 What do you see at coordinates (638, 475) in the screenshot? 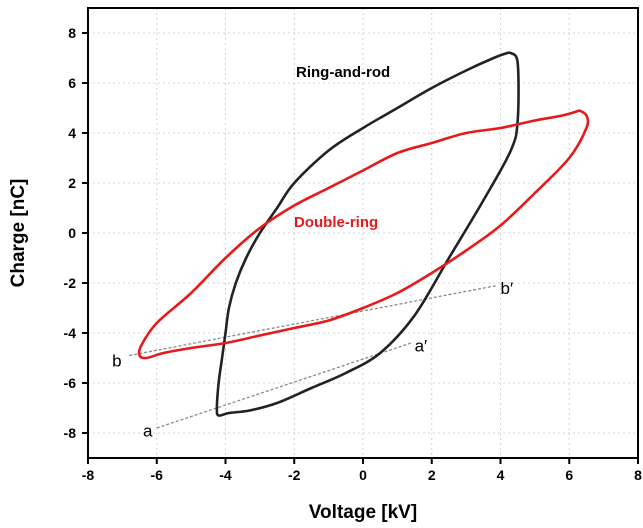
I see `x-tick-label: 8` at bounding box center [638, 475].